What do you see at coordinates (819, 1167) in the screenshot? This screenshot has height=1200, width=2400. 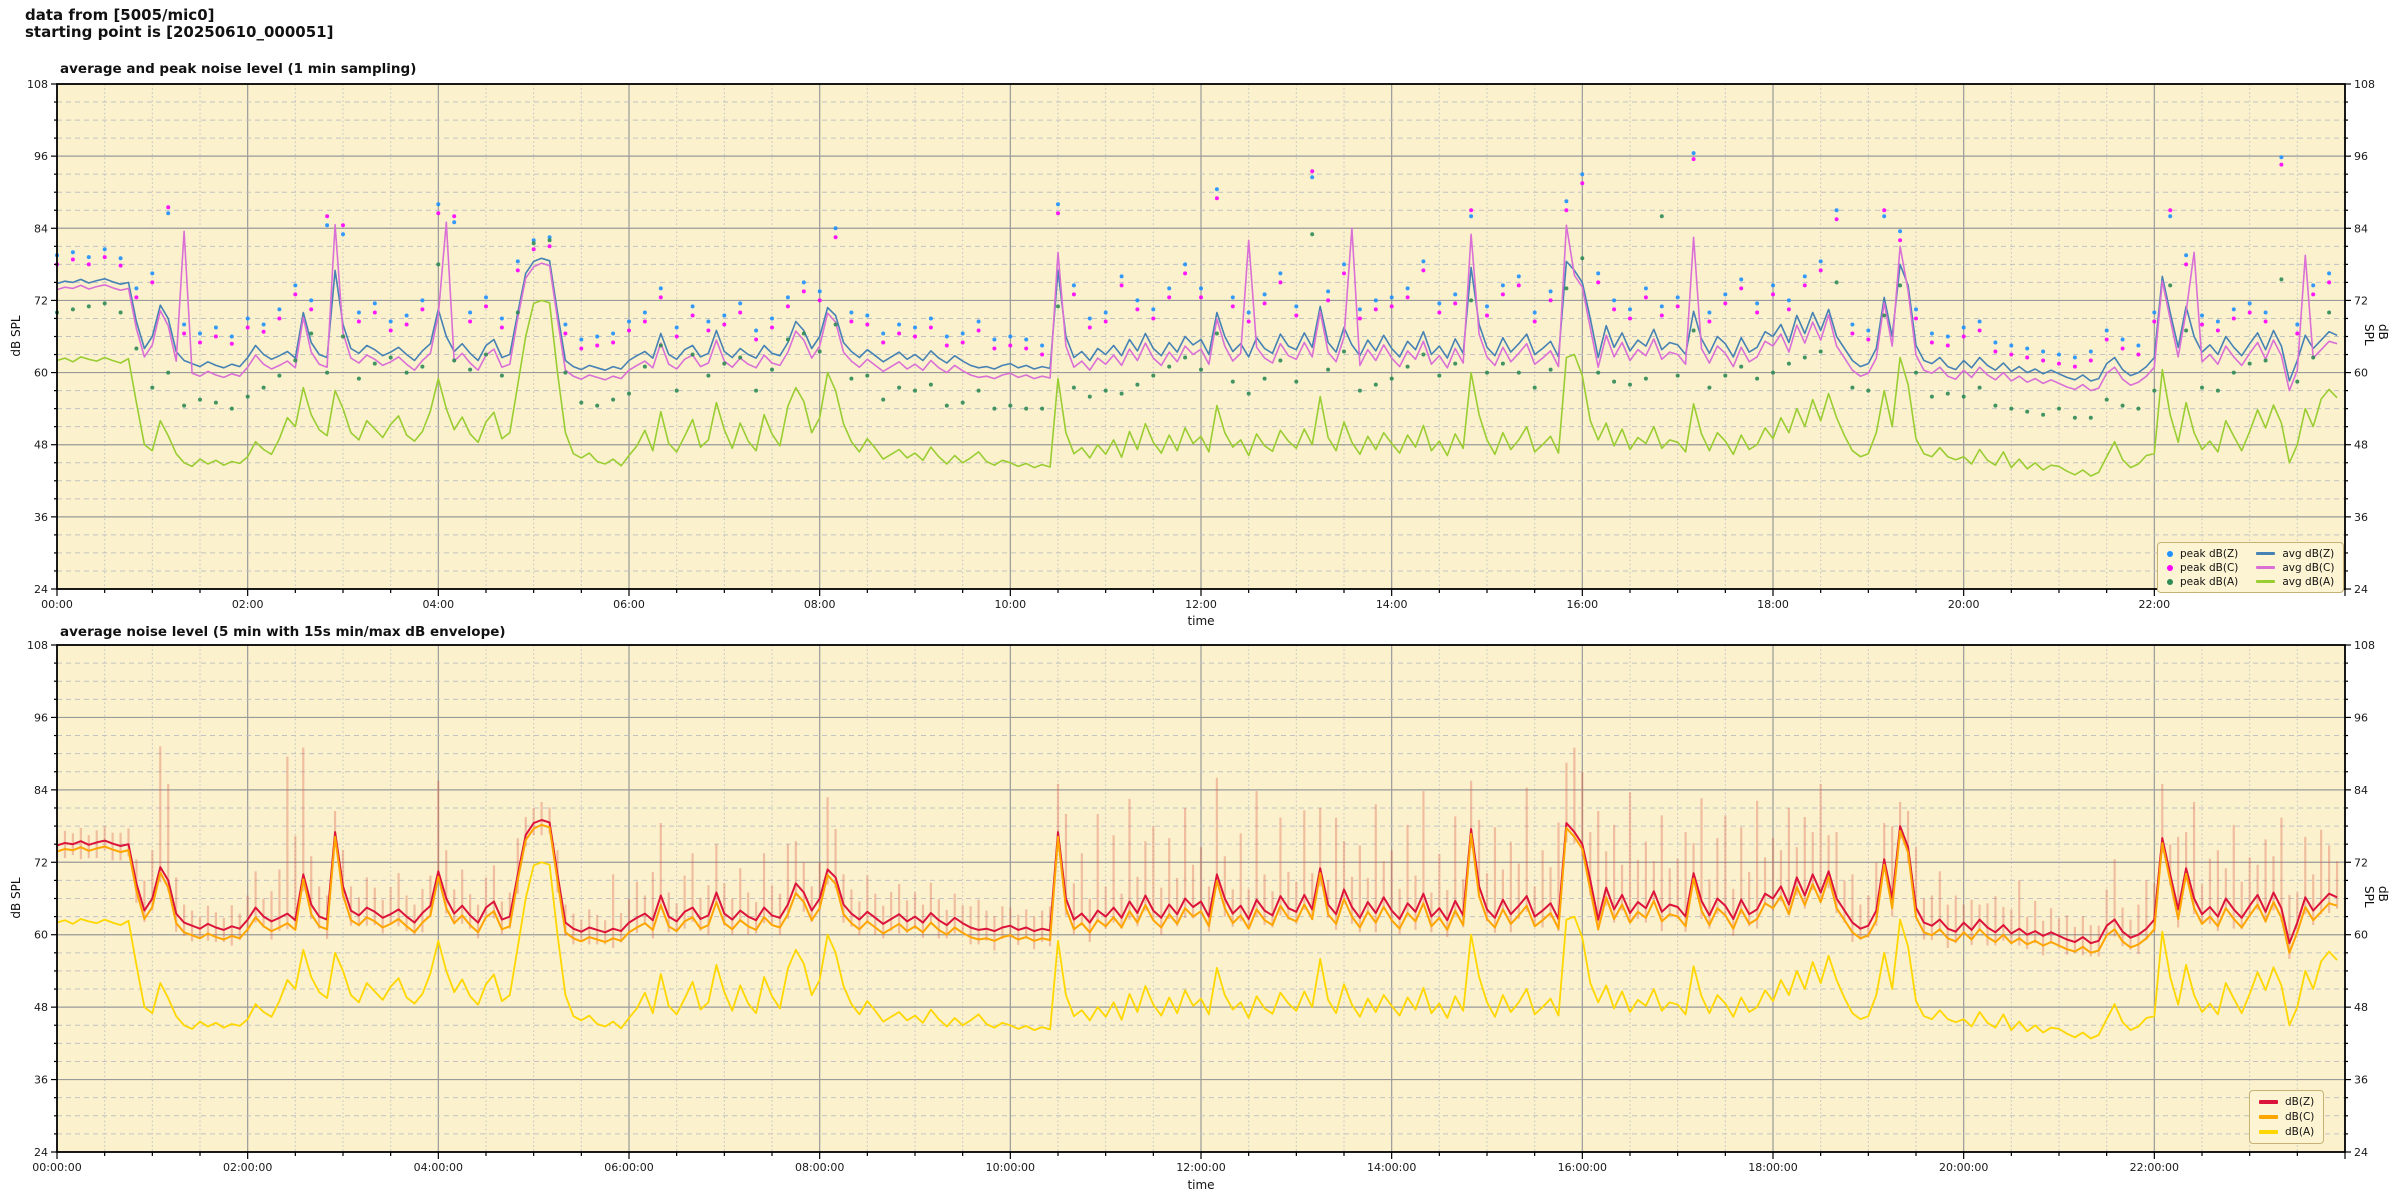 I see `x-tick-label: 08:00:00` at bounding box center [819, 1167].